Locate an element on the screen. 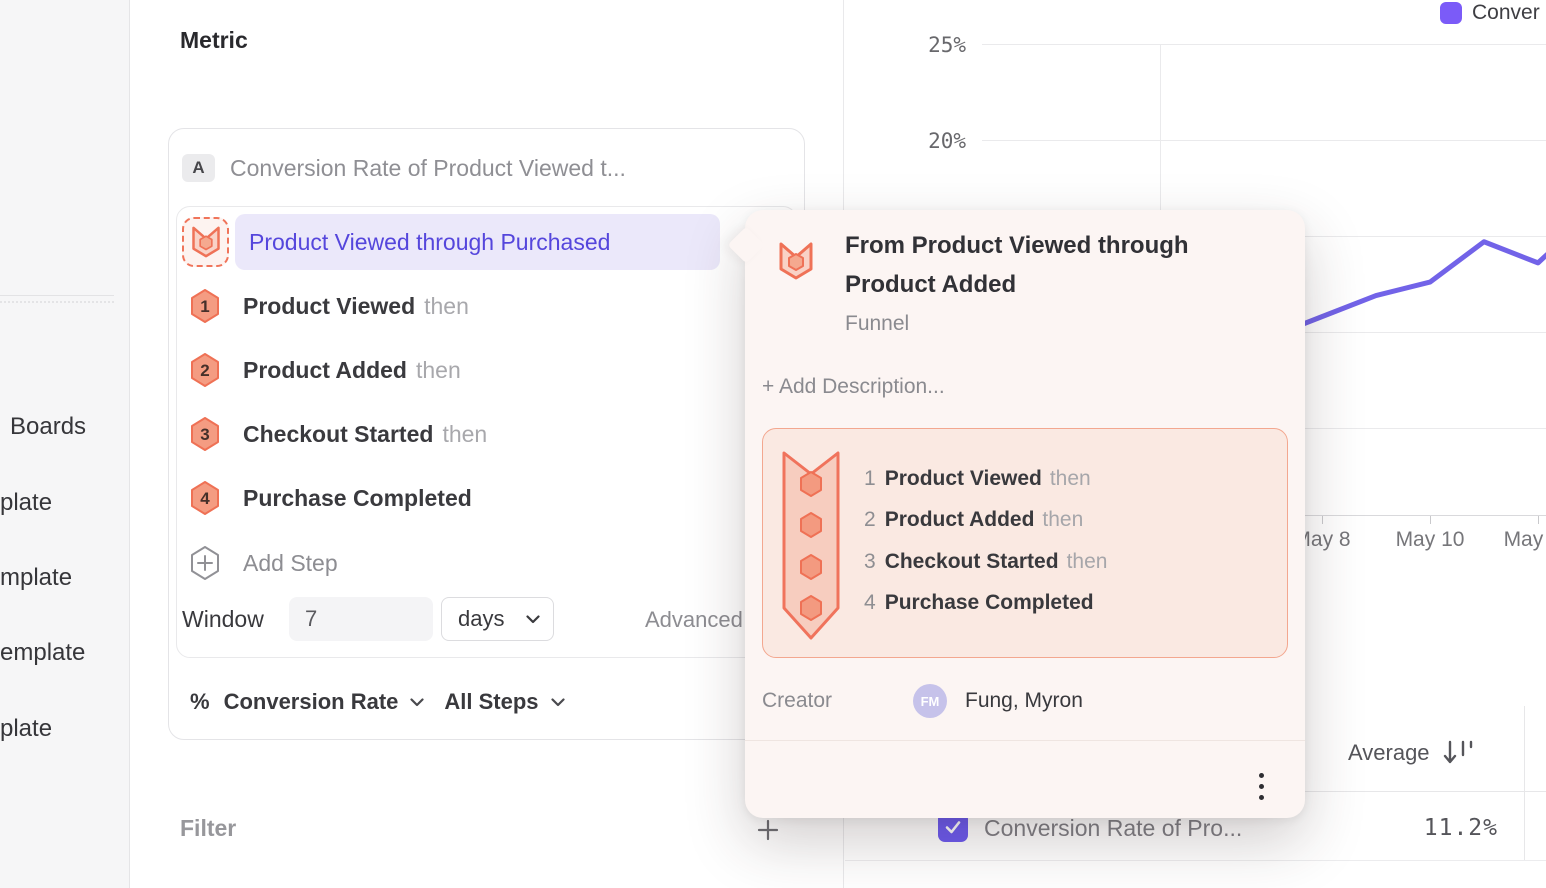 Image resolution: width=1546 pixels, height=888 pixels. svg-text: 2 is located at coordinates (204, 370).